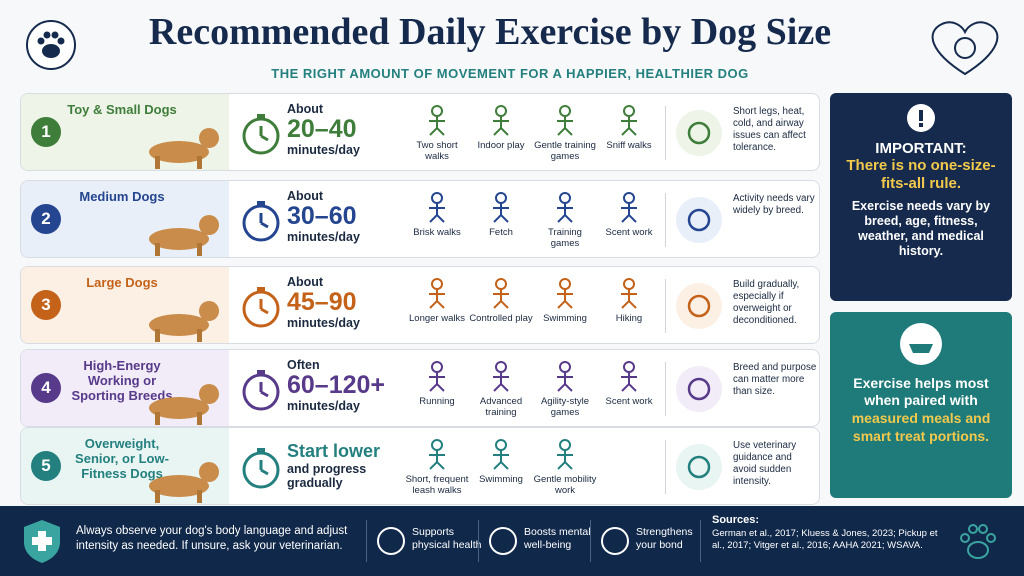  Describe the element at coordinates (700, 541) in the screenshot. I see `footer-divider` at that location.